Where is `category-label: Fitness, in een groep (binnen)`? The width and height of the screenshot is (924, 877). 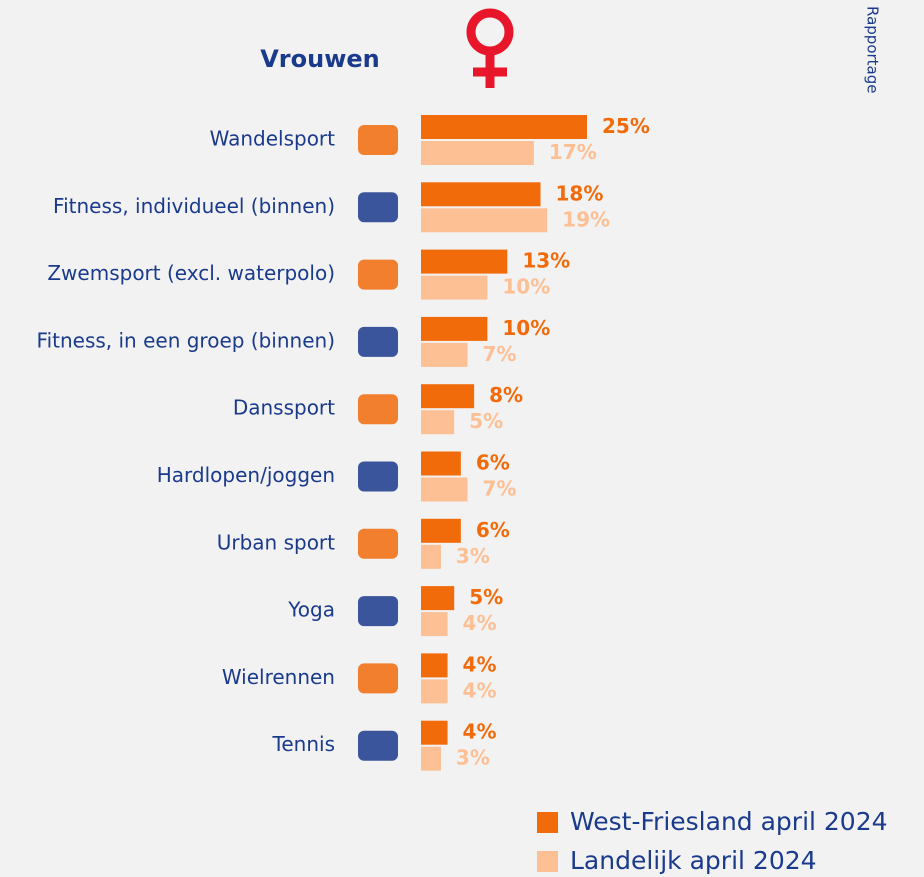 category-label: Fitness, in een groep (binnen) is located at coordinates (186, 340).